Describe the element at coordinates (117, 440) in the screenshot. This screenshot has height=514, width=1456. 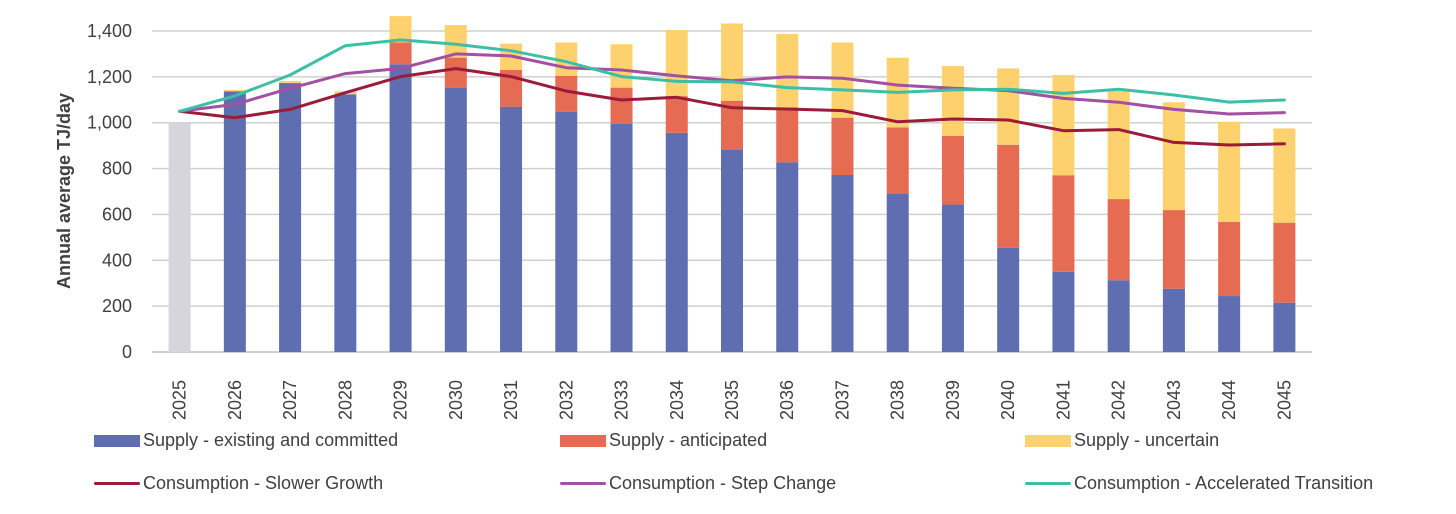
I see `legend-swatch-existing-committed` at that location.